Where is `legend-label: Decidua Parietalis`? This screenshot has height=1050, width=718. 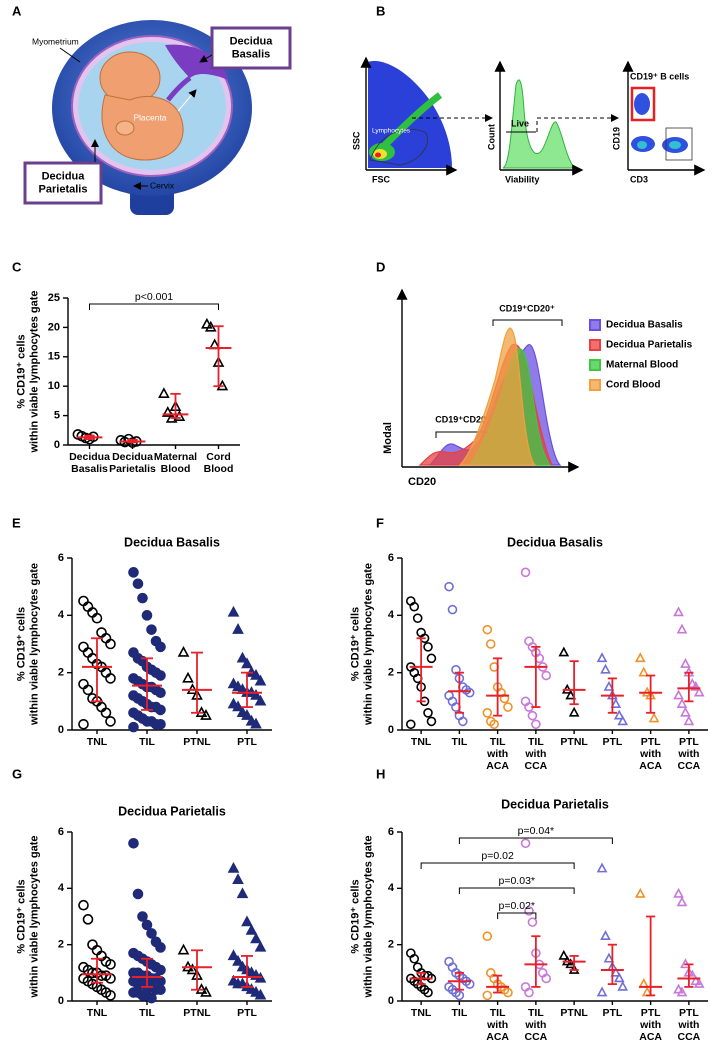
legend-label: Decidua Parietalis is located at coordinates (649, 345).